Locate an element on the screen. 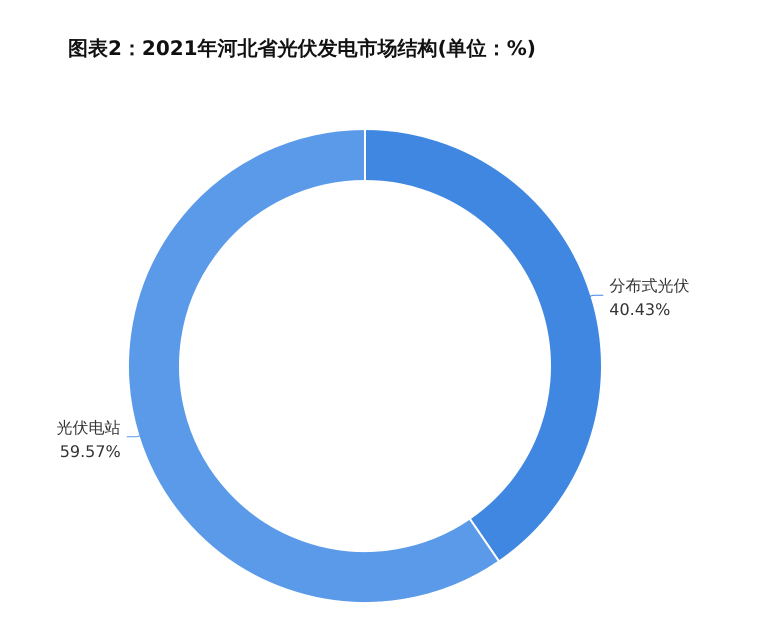 The height and width of the screenshot is (637, 767). chart-title: 图表2：2021年河北省光伏发电市场结构(单位：%) is located at coordinates (302, 48).